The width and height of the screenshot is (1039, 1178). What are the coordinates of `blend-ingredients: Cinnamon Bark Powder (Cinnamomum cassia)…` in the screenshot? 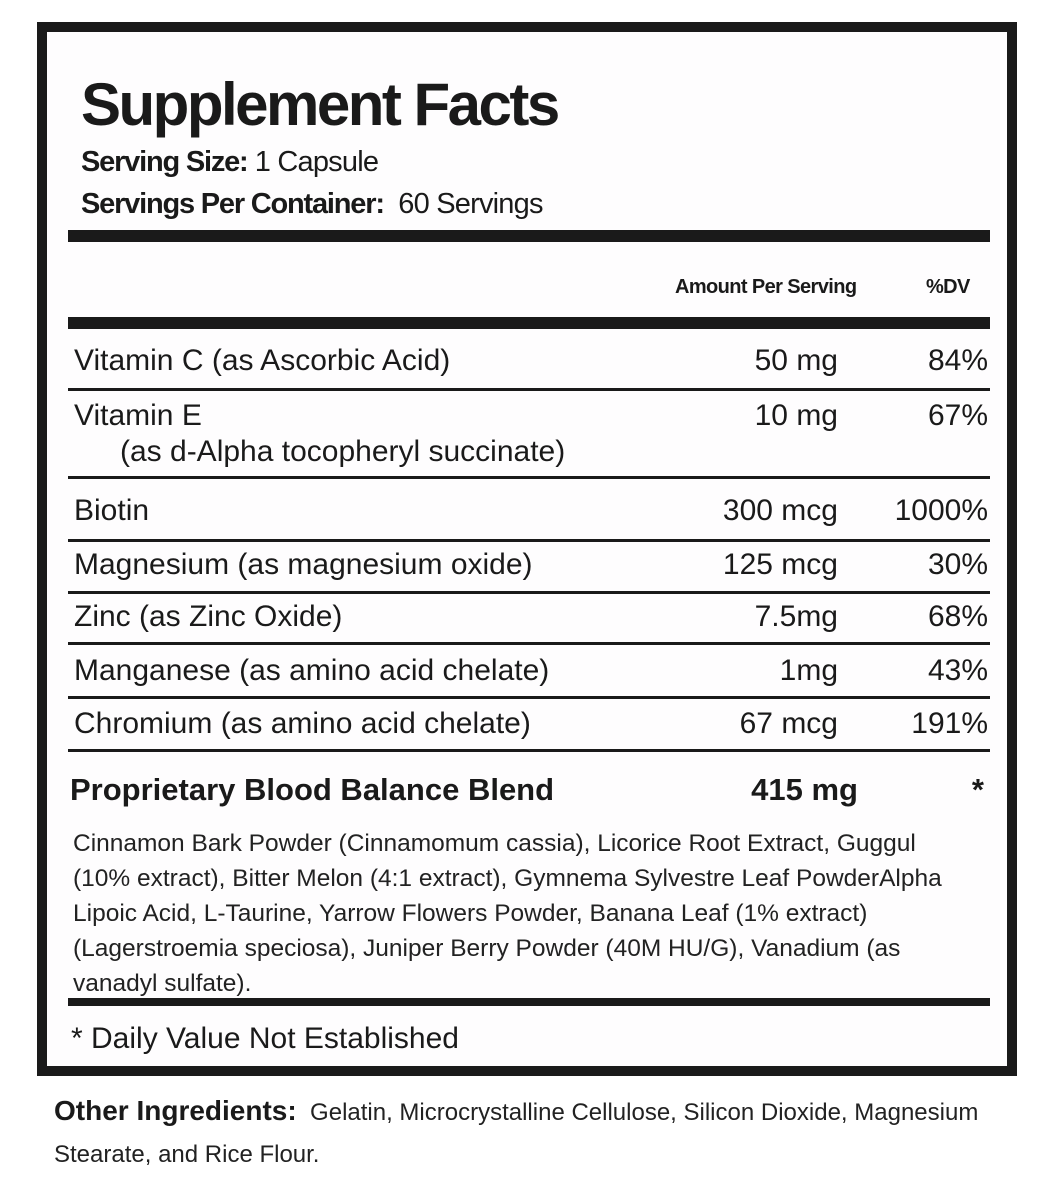 It's located at (507, 913).